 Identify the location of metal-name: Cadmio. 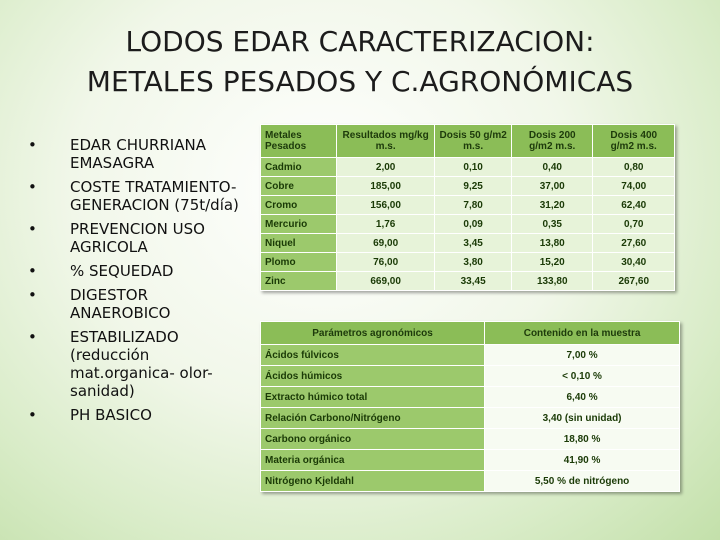
(298, 167).